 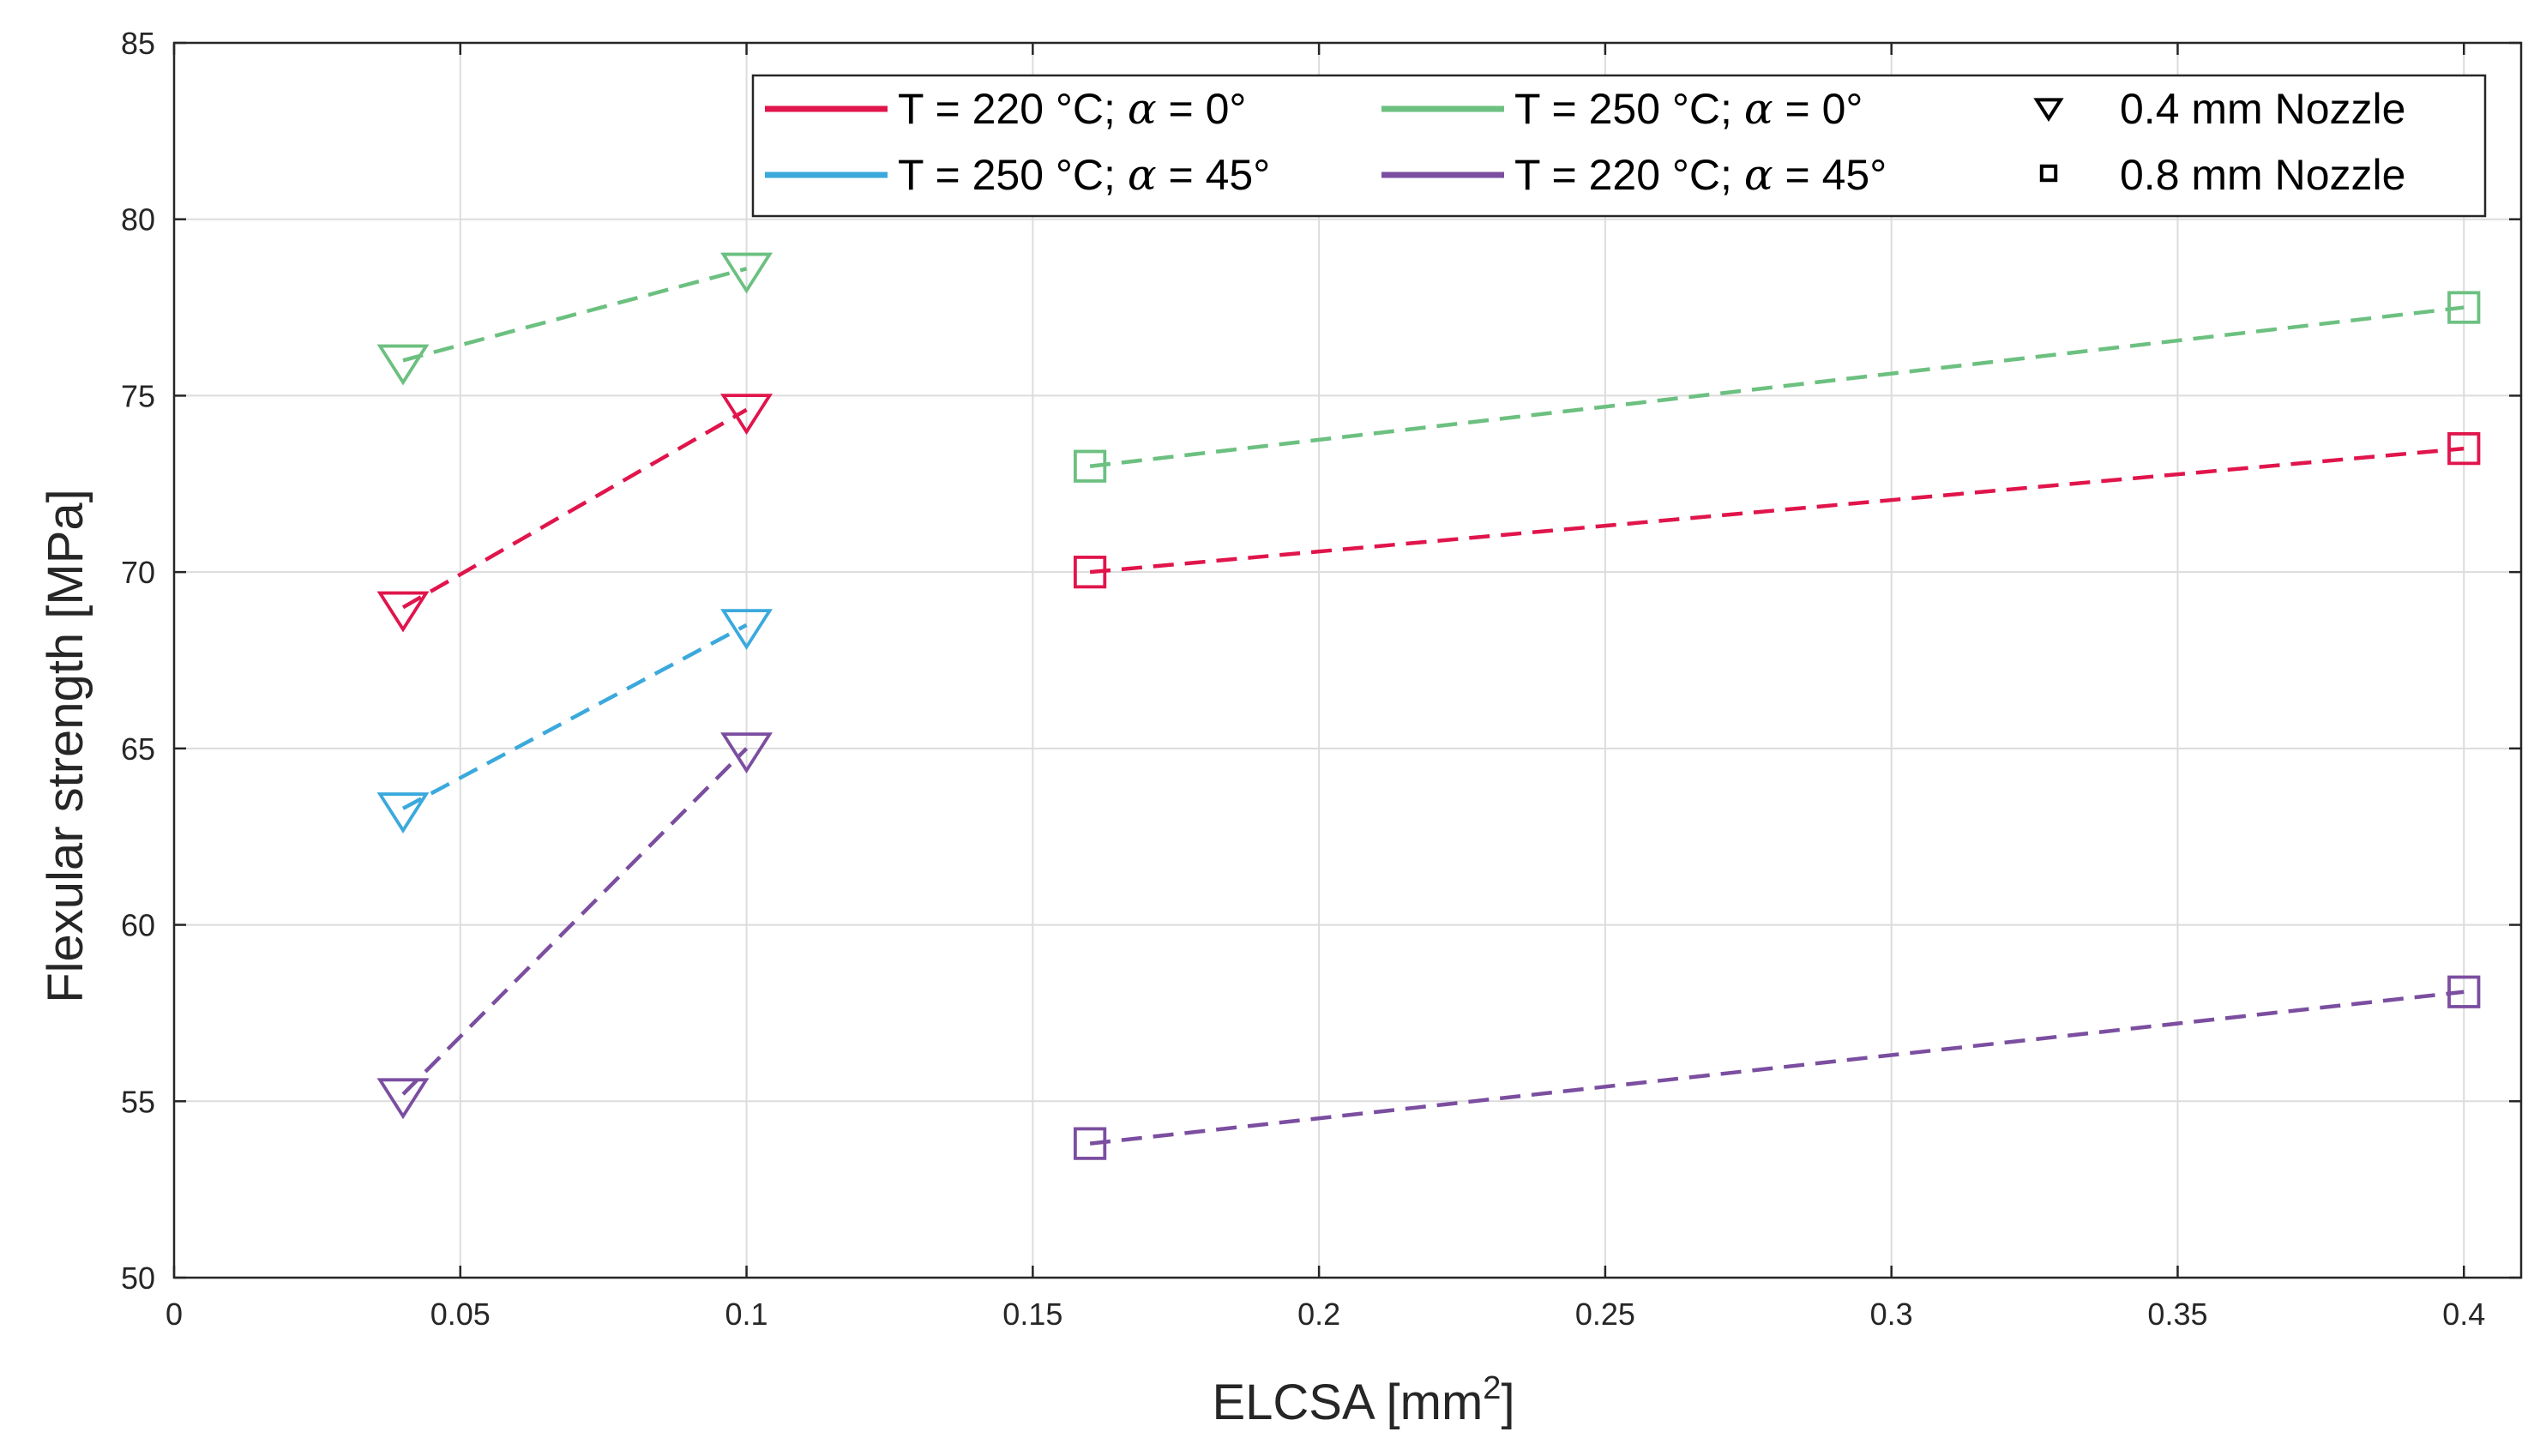 What do you see at coordinates (138, 1101) in the screenshot?
I see `y-tick-label: 55` at bounding box center [138, 1101].